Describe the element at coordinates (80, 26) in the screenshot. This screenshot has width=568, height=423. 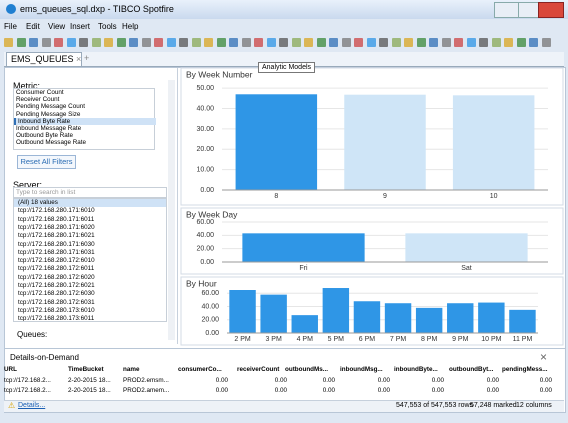
I see `menu-item: Insert` at that location.